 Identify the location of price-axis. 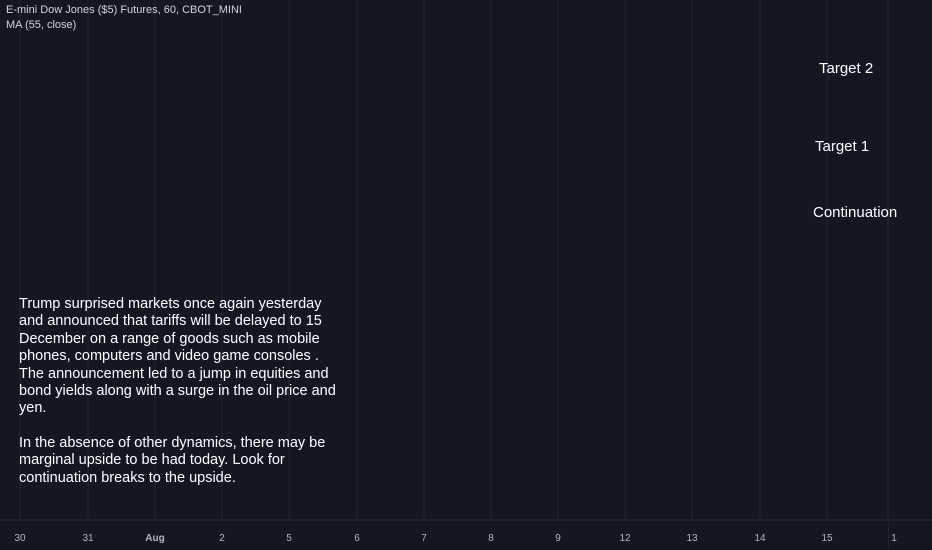
(910, 275).